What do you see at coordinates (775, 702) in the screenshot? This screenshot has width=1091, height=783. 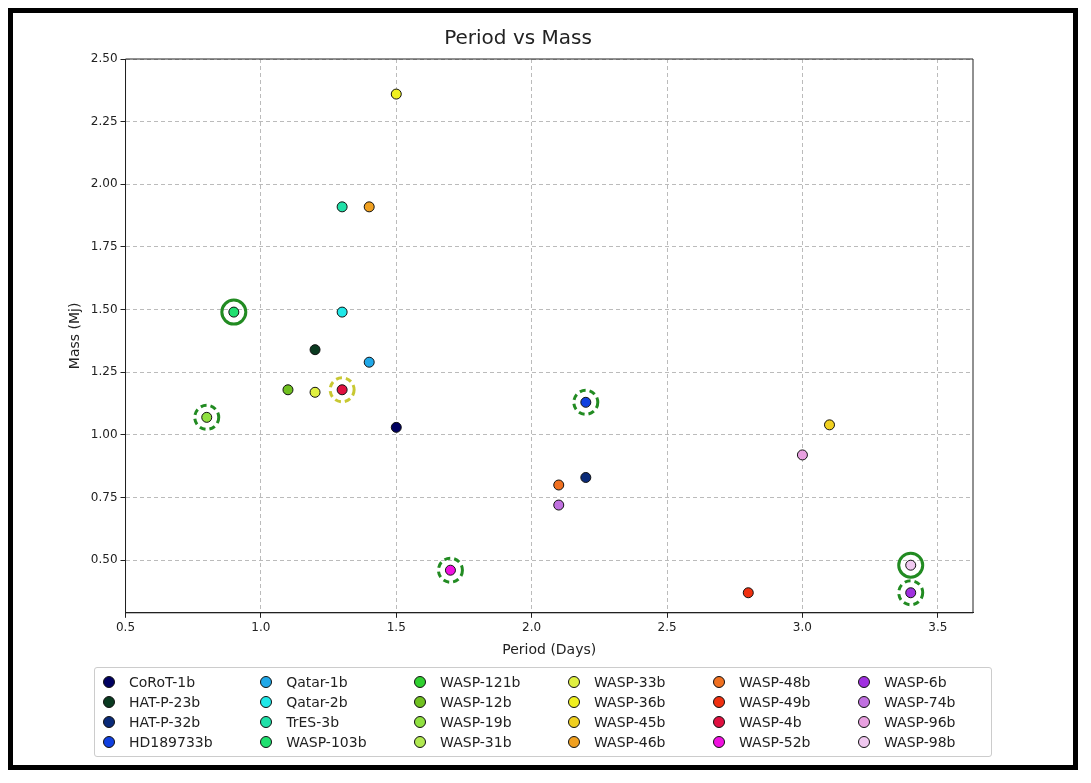 I see `legend-label: WASP-49b` at bounding box center [775, 702].